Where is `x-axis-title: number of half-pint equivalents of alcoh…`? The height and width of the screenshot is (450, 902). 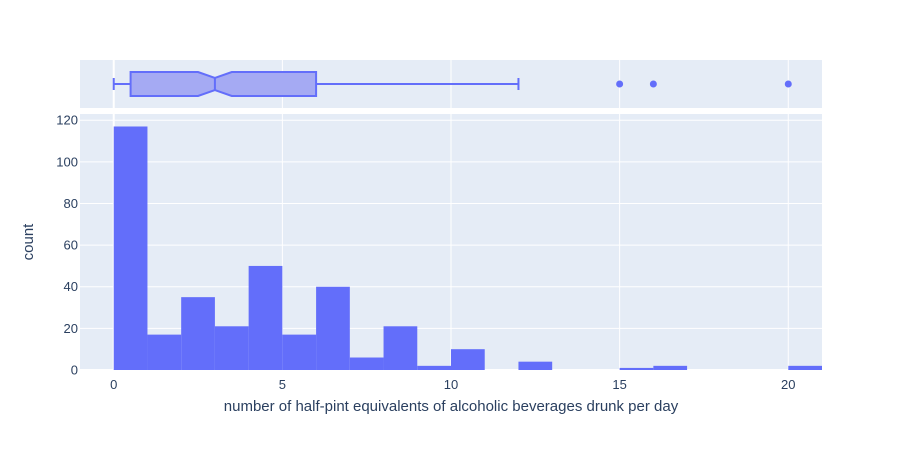 x-axis-title: number of half-pint equivalents of alcoh… is located at coordinates (451, 406).